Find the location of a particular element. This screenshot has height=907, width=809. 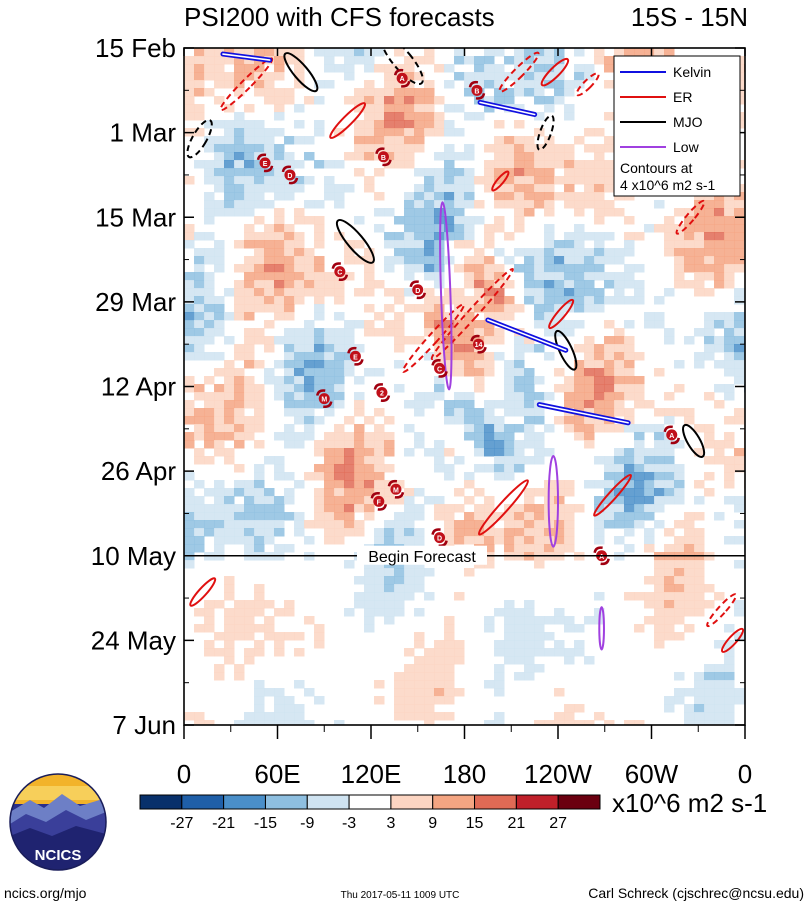

legend-label-kelvin: Kelvin is located at coordinates (692, 72).